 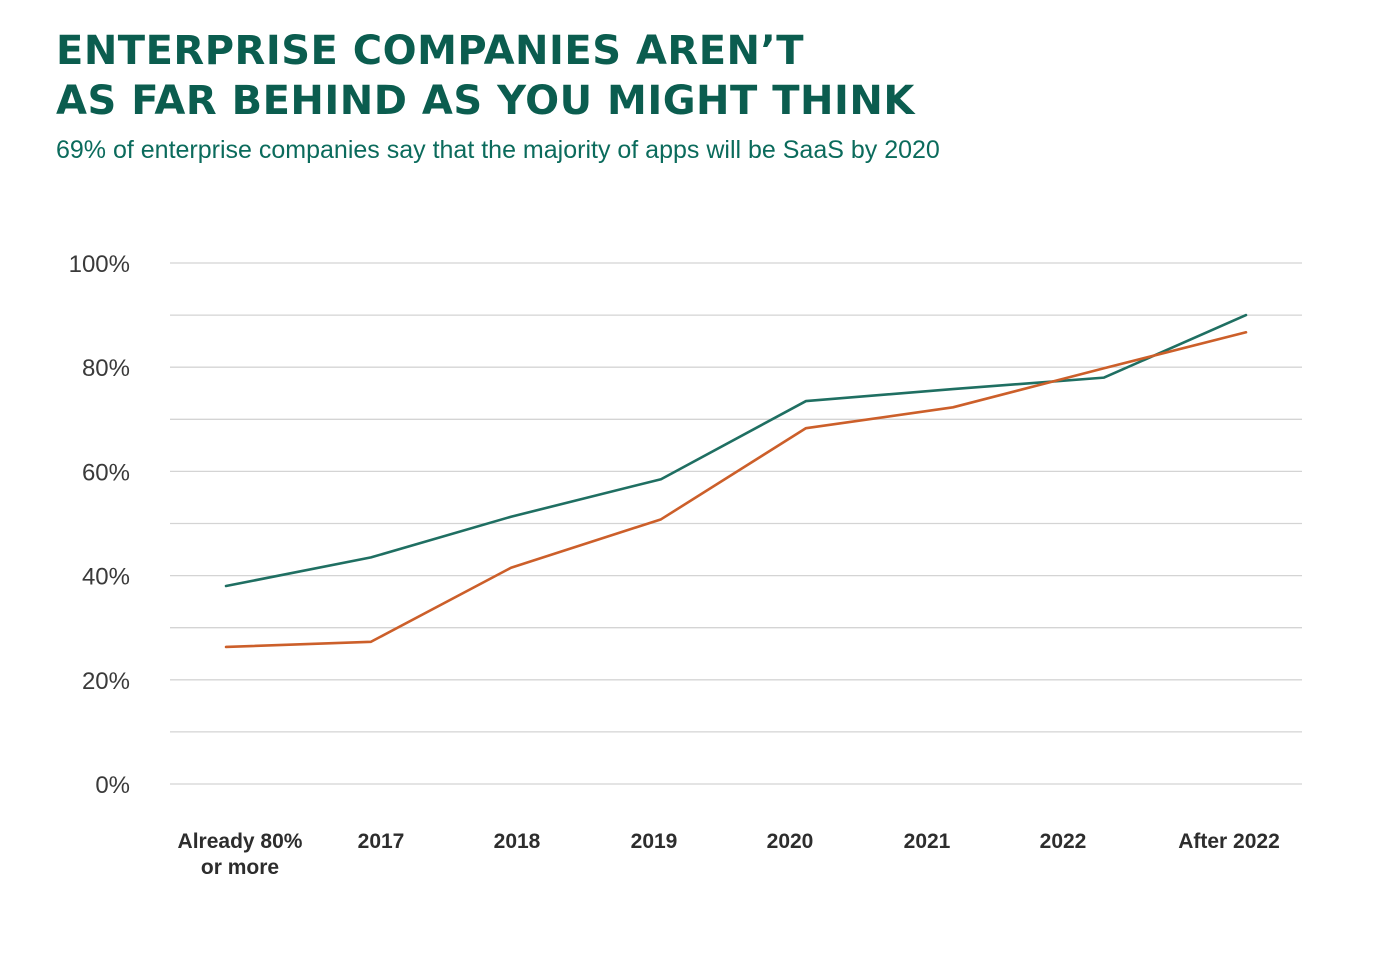 What do you see at coordinates (99, 525) in the screenshot?
I see `y-axis-ticks: 0% 20% 40% 60% 80% 100%` at bounding box center [99, 525].